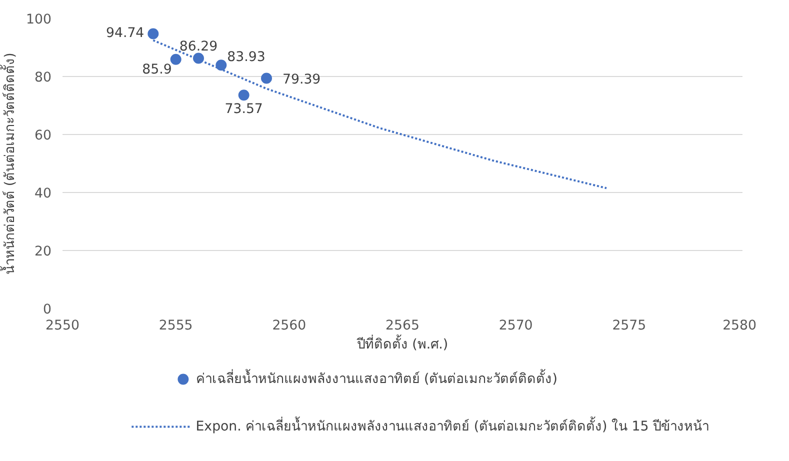  I want to click on y-tick-label: 100, so click(39, 20).